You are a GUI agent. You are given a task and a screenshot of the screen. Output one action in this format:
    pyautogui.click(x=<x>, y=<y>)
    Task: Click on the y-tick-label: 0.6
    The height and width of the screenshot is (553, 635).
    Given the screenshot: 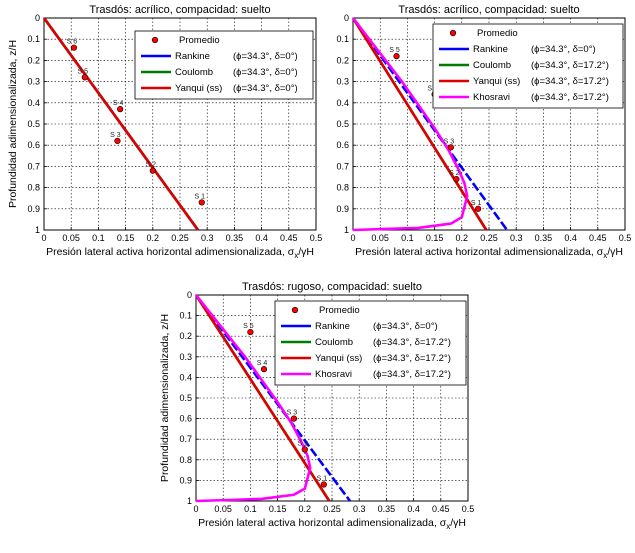 What is the action you would take?
    pyautogui.click(x=342, y=145)
    